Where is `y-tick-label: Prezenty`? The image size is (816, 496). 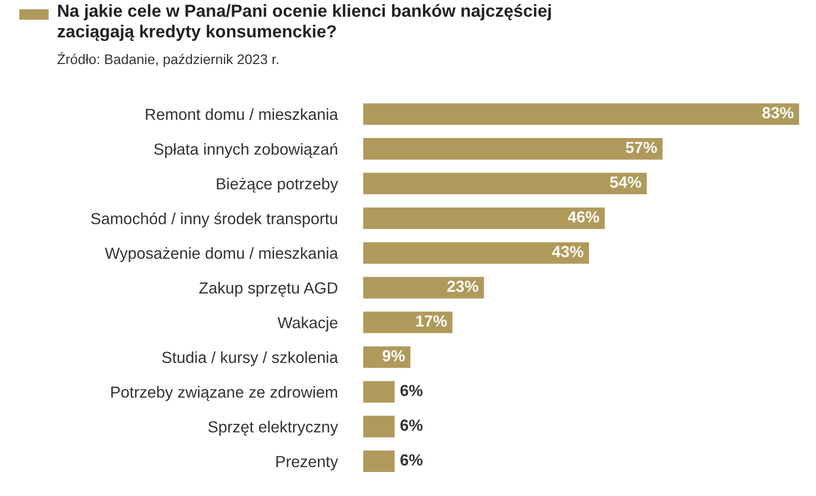 y-tick-label: Prezenty is located at coordinates (307, 463).